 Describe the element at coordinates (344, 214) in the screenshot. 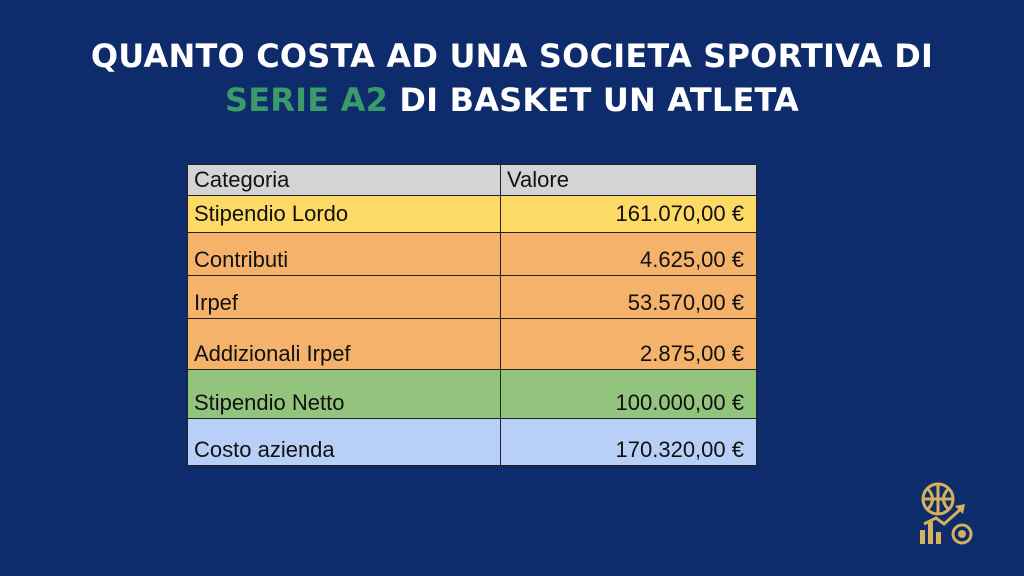

I see `row-label: Stipendio Lordo` at that location.